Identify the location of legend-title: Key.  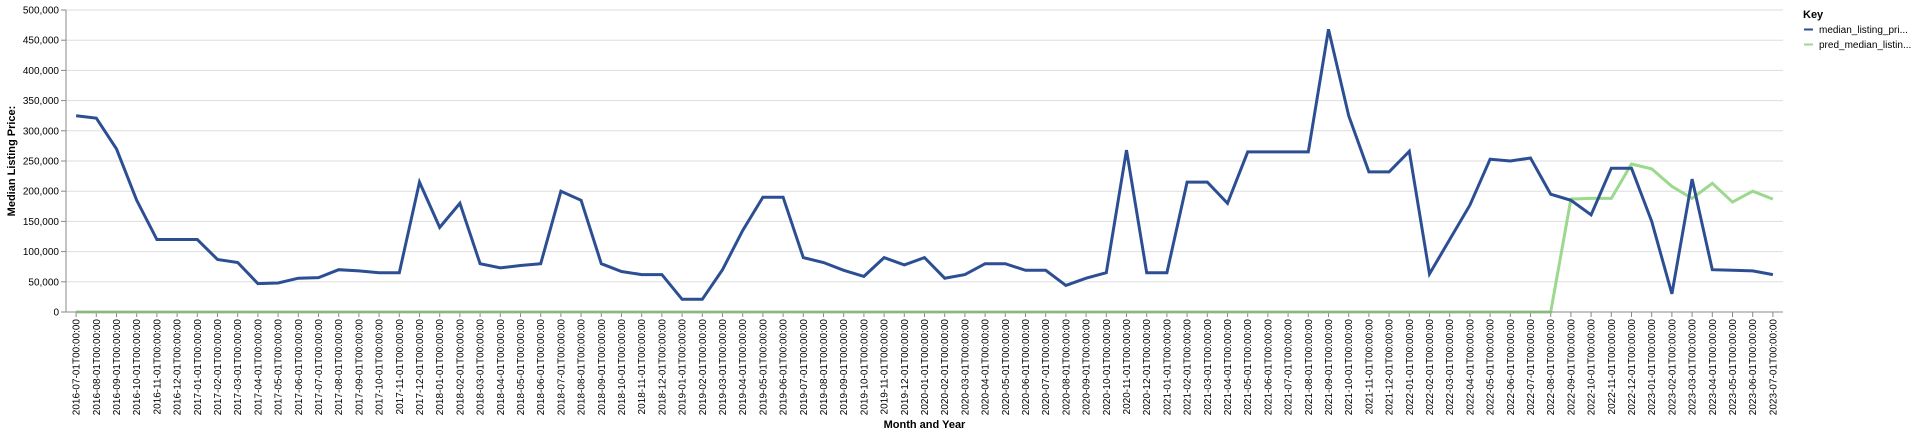
(1813, 15).